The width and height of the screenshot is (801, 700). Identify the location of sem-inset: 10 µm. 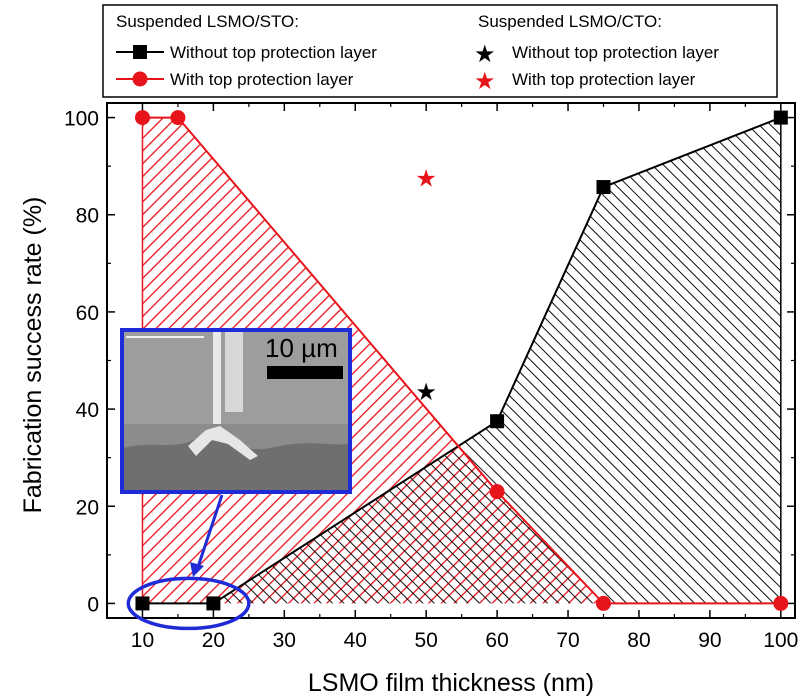
(236, 411).